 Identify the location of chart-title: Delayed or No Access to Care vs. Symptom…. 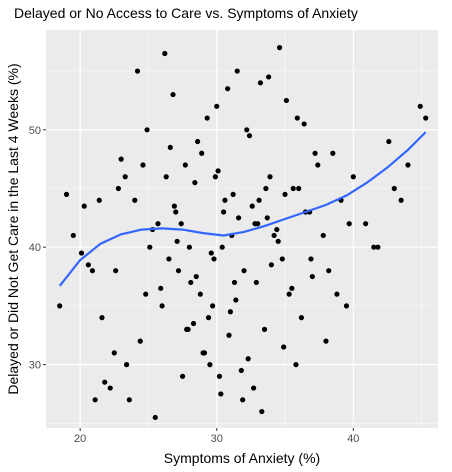
(186, 13).